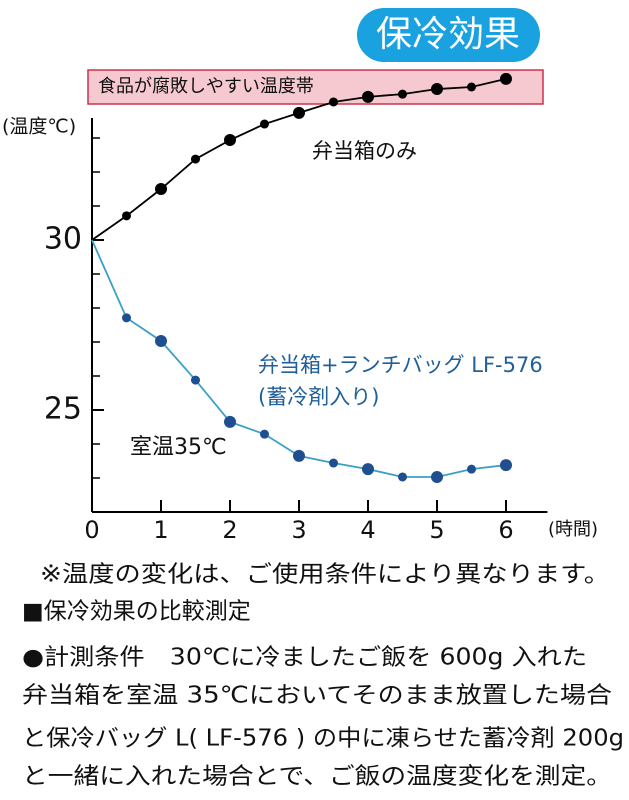 The width and height of the screenshot is (629, 800). I want to click on title-badge, so click(448, 35).